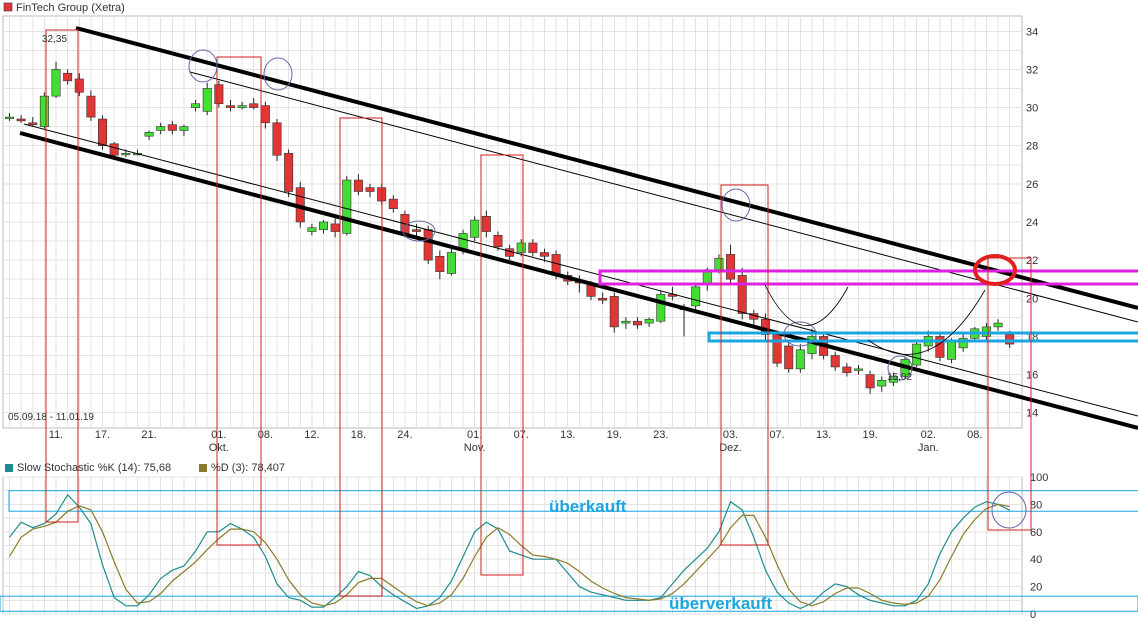 This screenshot has width=1138, height=629. I want to click on price-y-tick: 32, so click(1032, 70).